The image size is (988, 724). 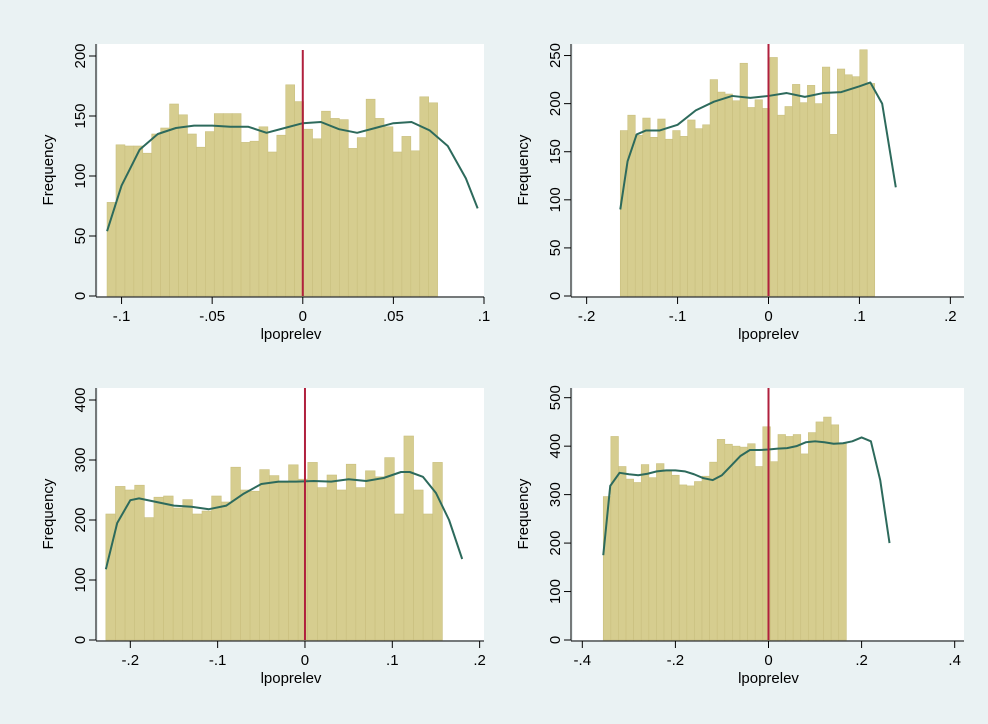 What do you see at coordinates (555, 55) in the screenshot?
I see `y-tick-label: 250` at bounding box center [555, 55].